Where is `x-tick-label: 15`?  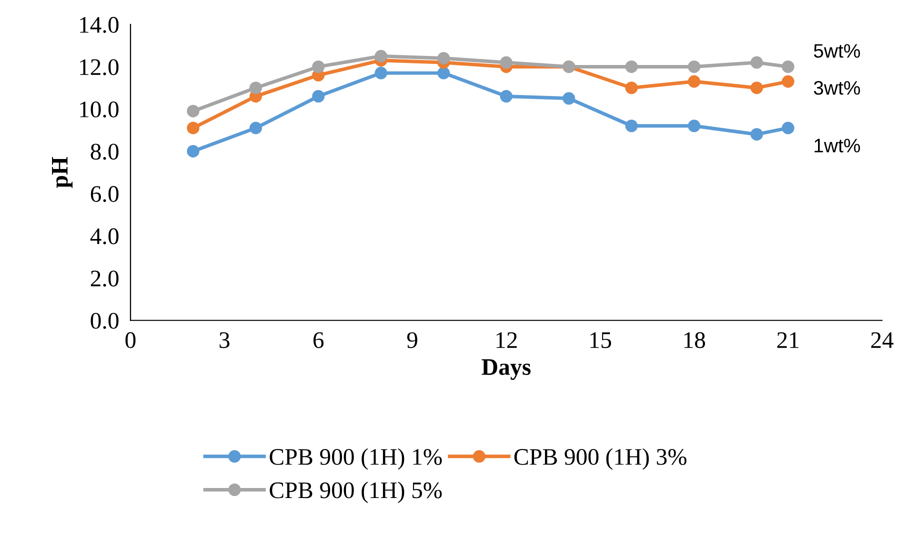 x-tick-label: 15 is located at coordinates (601, 340).